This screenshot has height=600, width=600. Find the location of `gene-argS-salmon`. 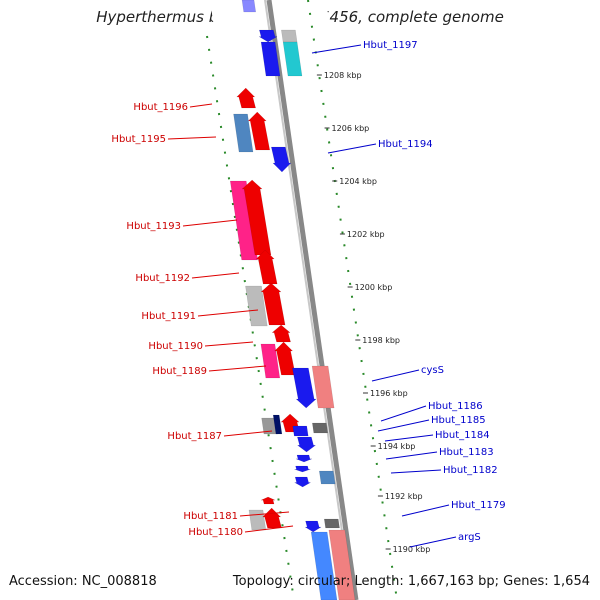

gene-argS-salmon is located at coordinates (342, 564).